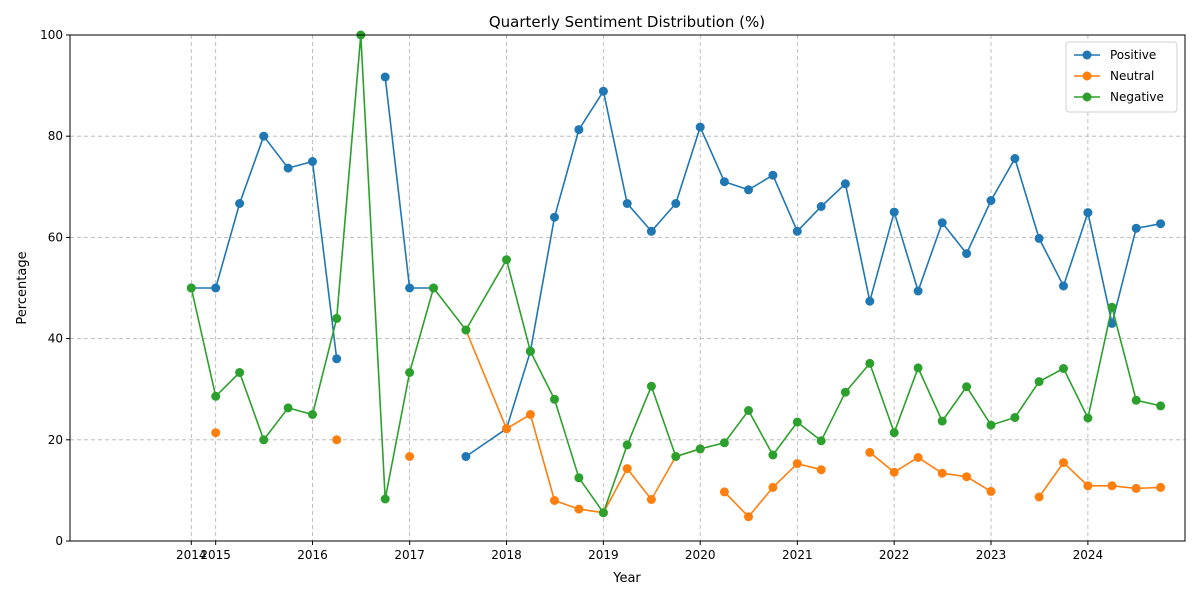 Image resolution: width=1200 pixels, height=600 pixels. Describe the element at coordinates (797, 555) in the screenshot. I see `x-tick-label: 2021` at that location.